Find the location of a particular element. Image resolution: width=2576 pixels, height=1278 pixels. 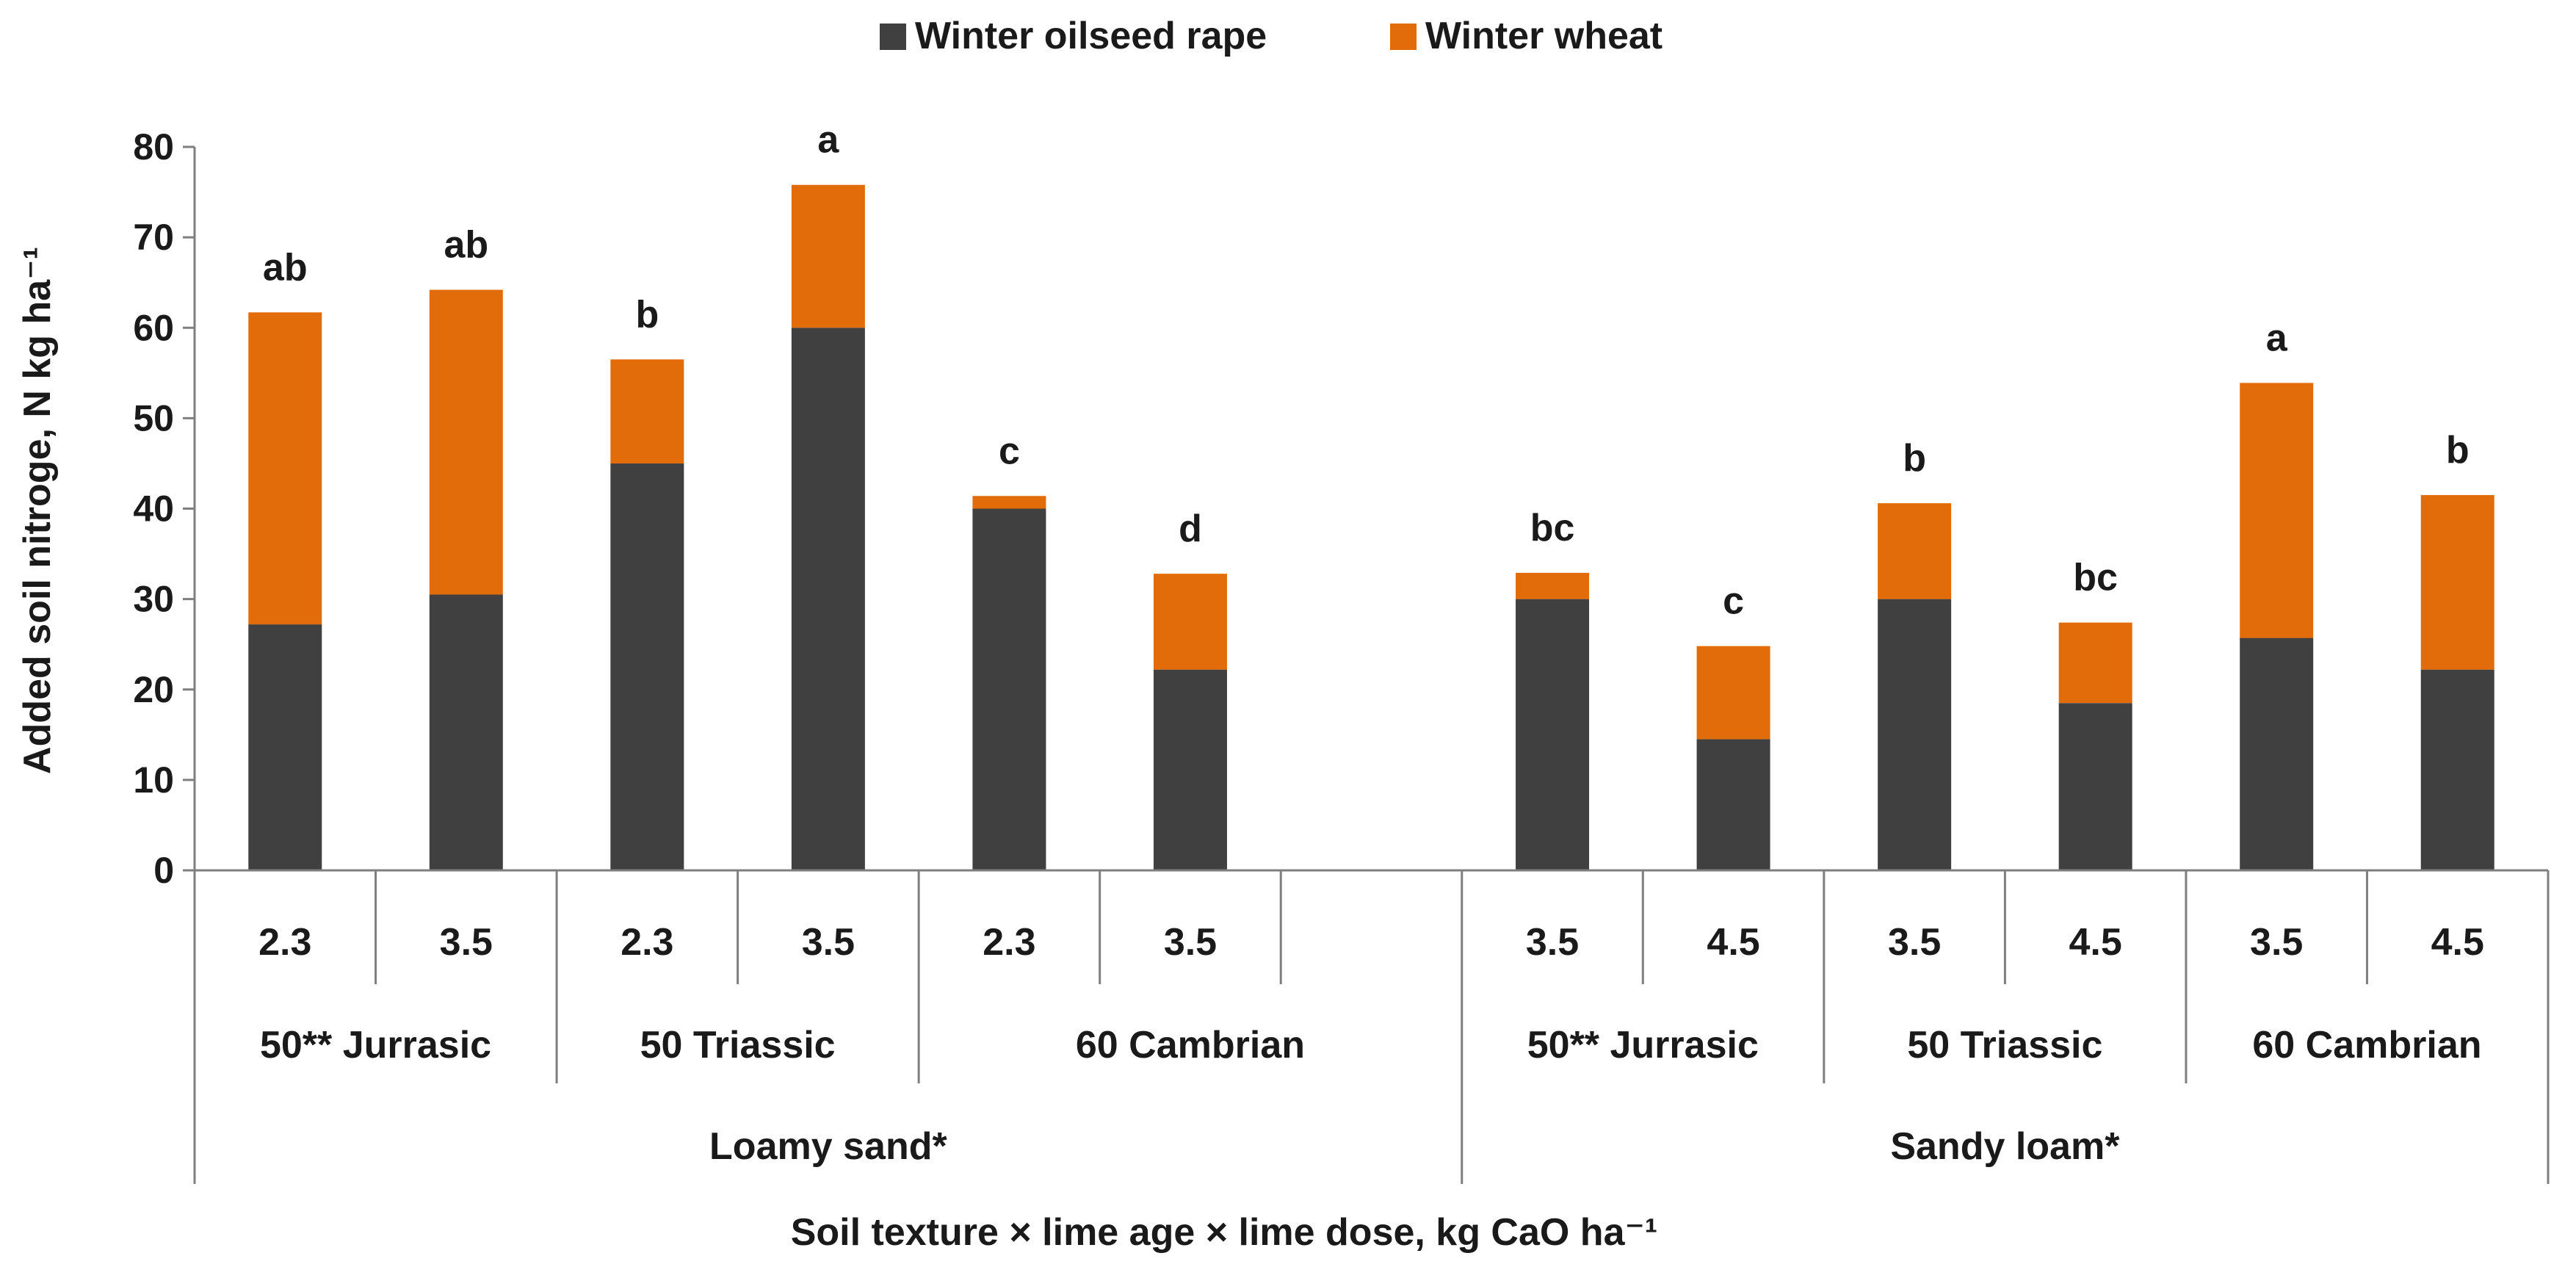

legend-label-winter-wheat: Winter wheat is located at coordinates (1544, 36).